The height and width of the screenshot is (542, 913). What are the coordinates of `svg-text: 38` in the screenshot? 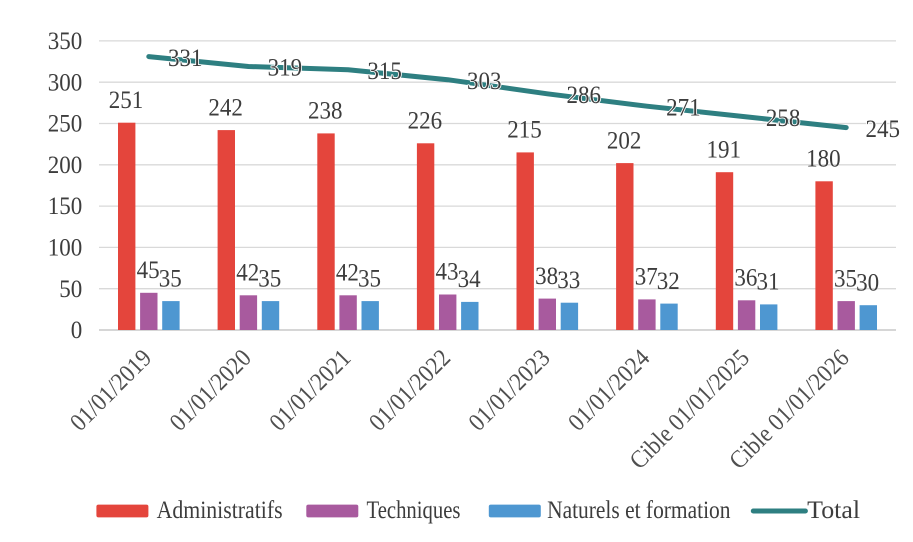 It's located at (546, 276).